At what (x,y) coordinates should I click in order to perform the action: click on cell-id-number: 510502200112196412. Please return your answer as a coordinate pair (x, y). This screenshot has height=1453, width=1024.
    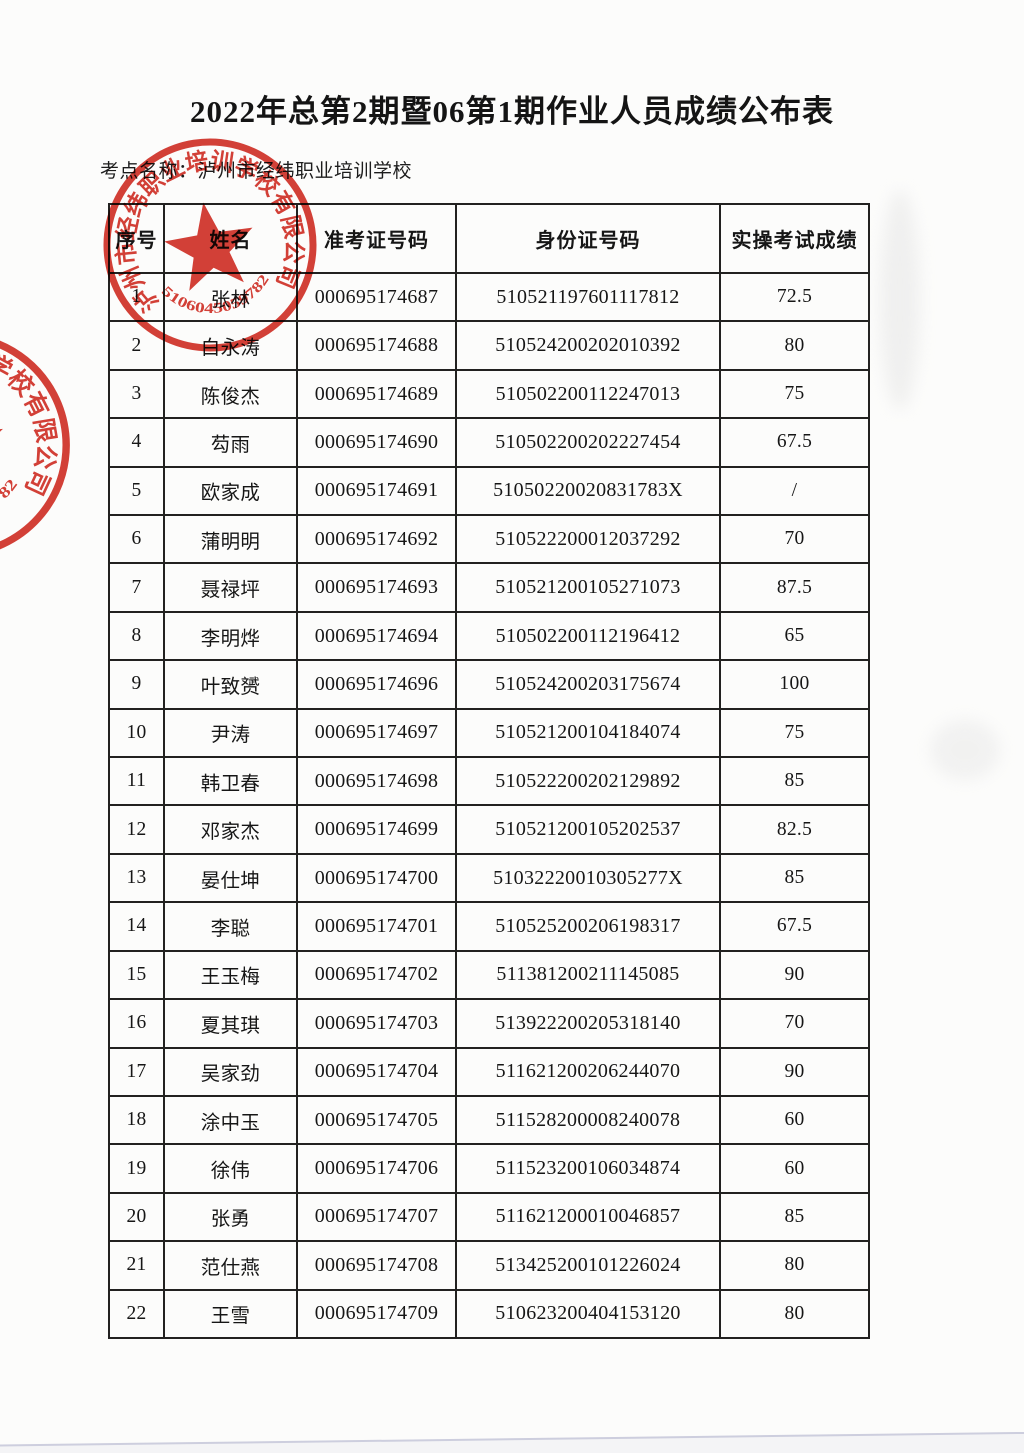
    Looking at the image, I should click on (588, 636).